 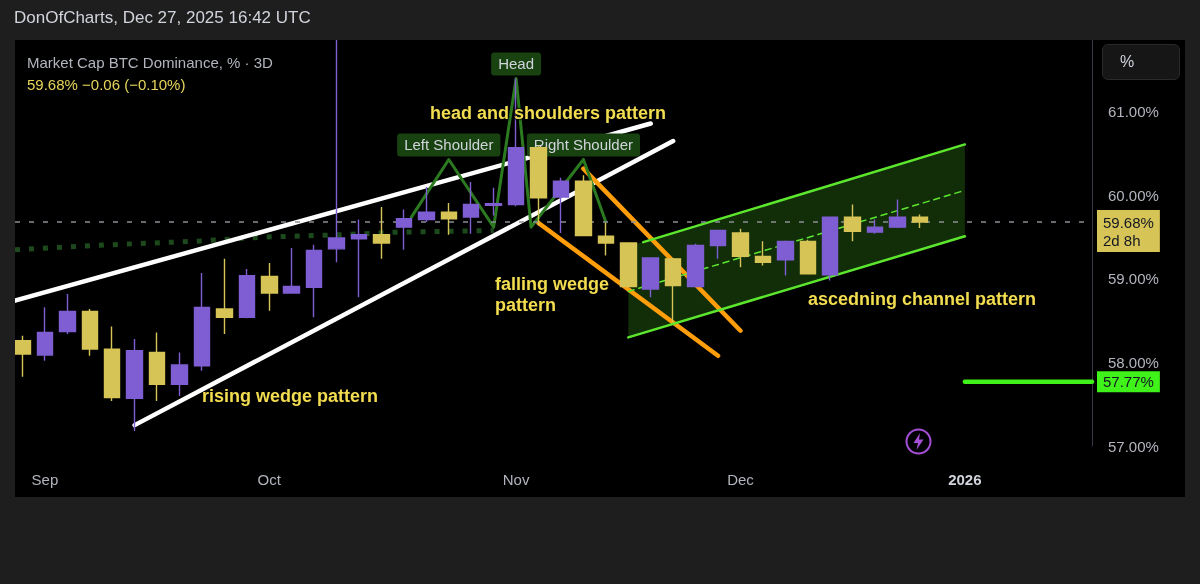 I want to click on y-axis-title: %, so click(x=1141, y=62).